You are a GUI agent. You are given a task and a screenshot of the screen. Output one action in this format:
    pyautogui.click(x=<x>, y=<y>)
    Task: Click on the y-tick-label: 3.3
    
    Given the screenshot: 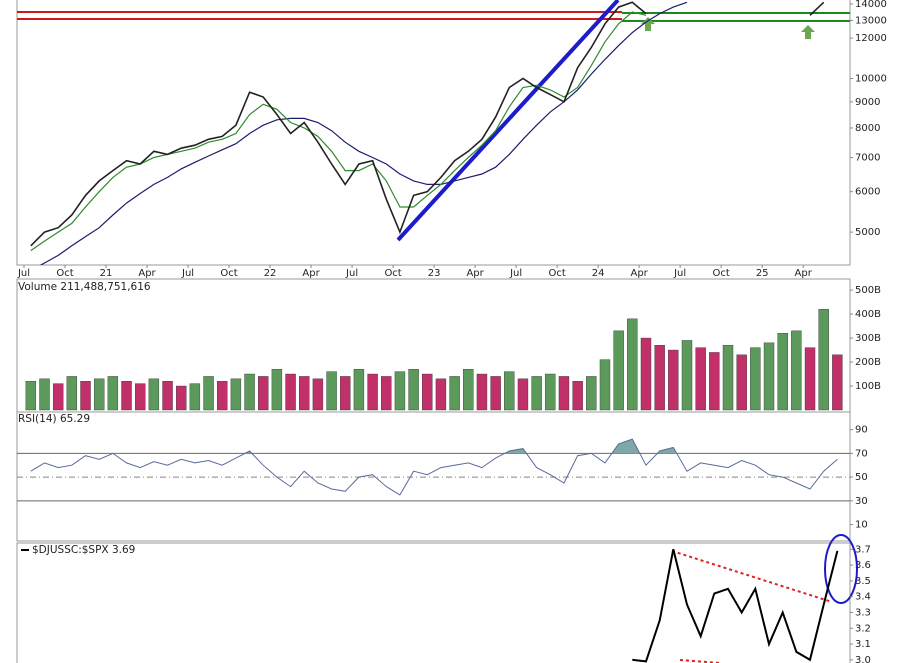 What is the action you would take?
    pyautogui.click(x=863, y=612)
    